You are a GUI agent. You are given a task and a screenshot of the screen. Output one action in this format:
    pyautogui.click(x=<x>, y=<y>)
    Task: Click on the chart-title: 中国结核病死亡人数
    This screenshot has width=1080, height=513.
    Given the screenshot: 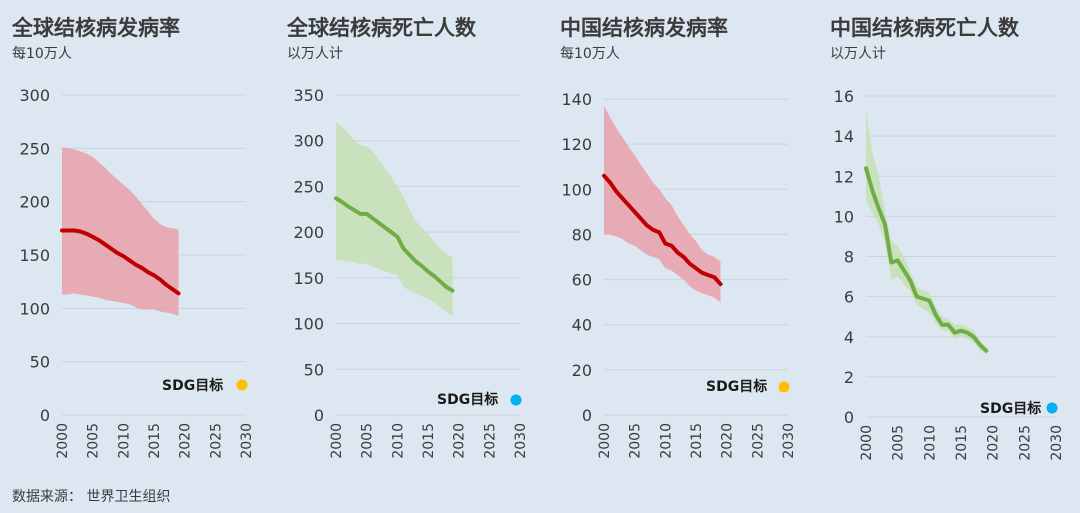 What is the action you would take?
    pyautogui.click(x=924, y=28)
    